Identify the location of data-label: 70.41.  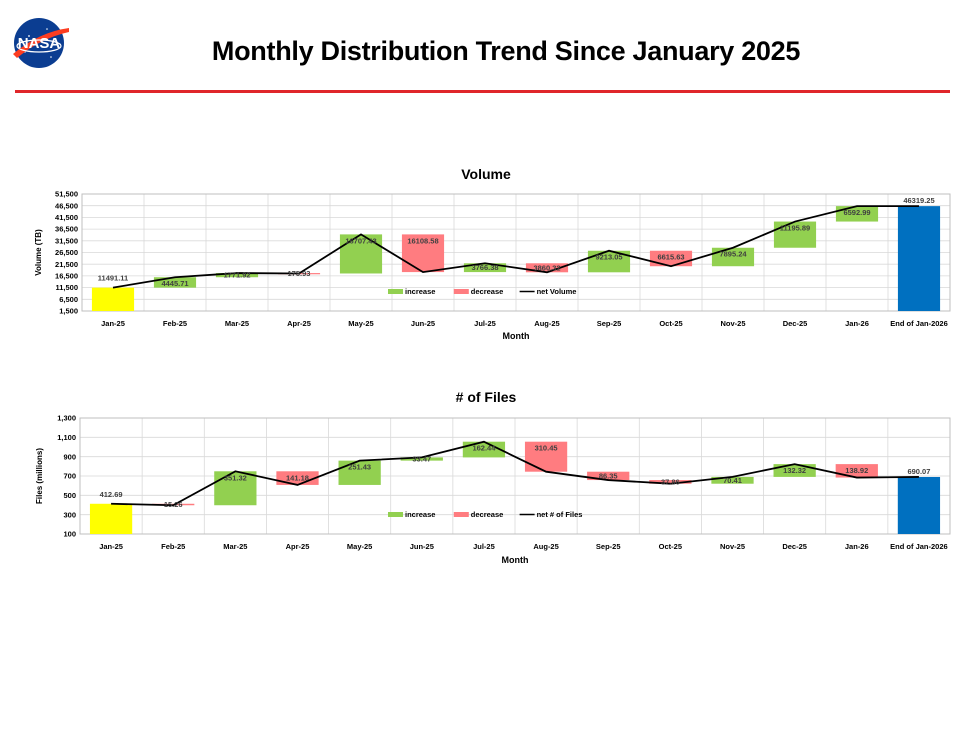
(732, 480).